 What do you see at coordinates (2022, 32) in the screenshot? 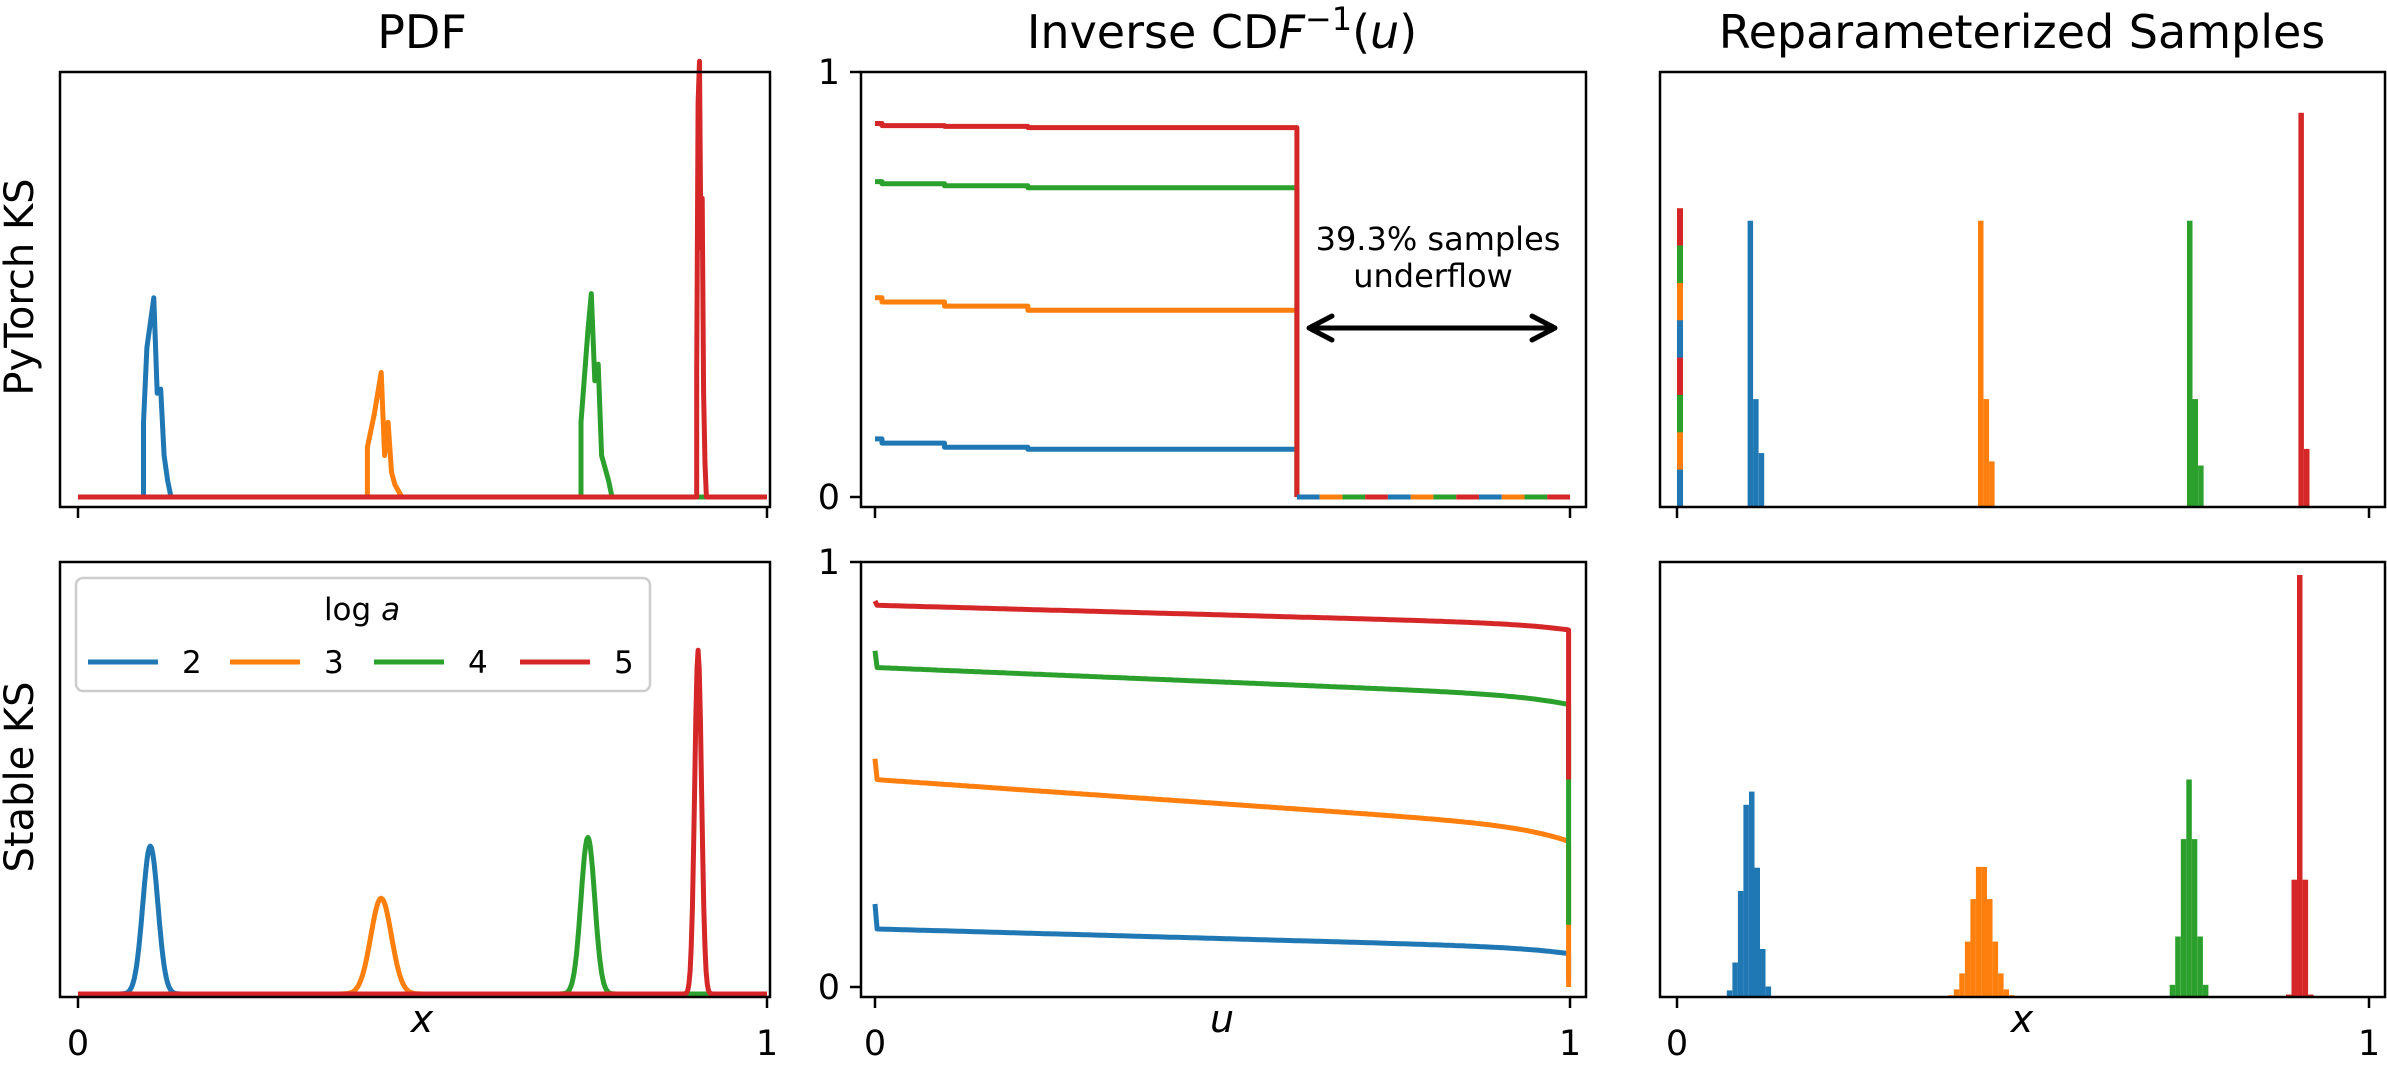
I see `col-title-samples: Reparameterized Samples` at bounding box center [2022, 32].